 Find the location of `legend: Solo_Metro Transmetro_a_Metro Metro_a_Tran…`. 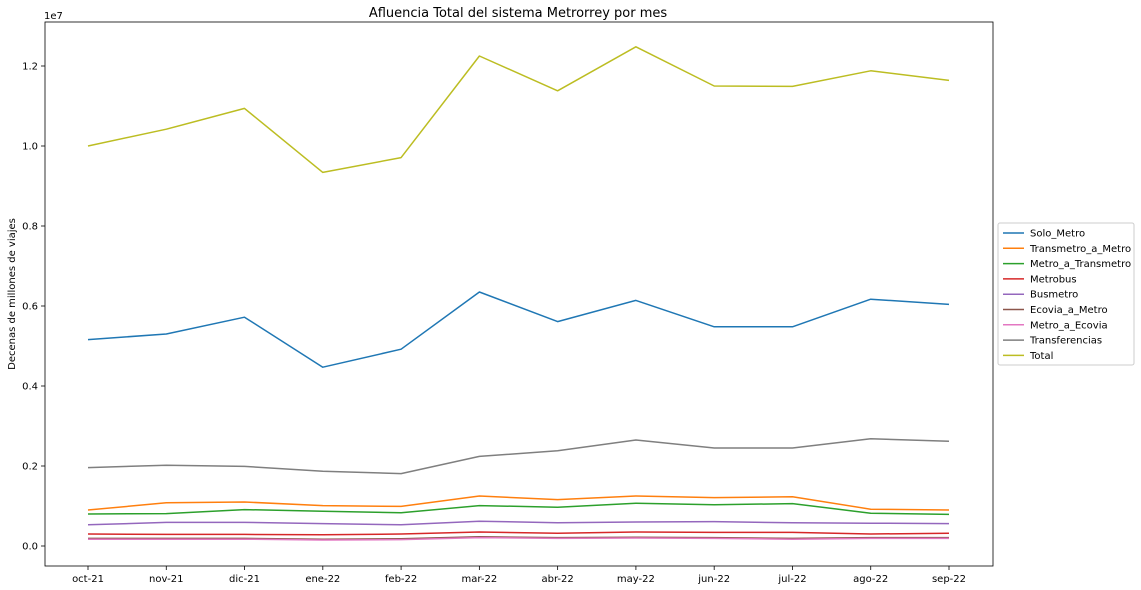

legend: Solo_Metro Transmetro_a_Metro Metro_a_Tran… is located at coordinates (1066, 294).